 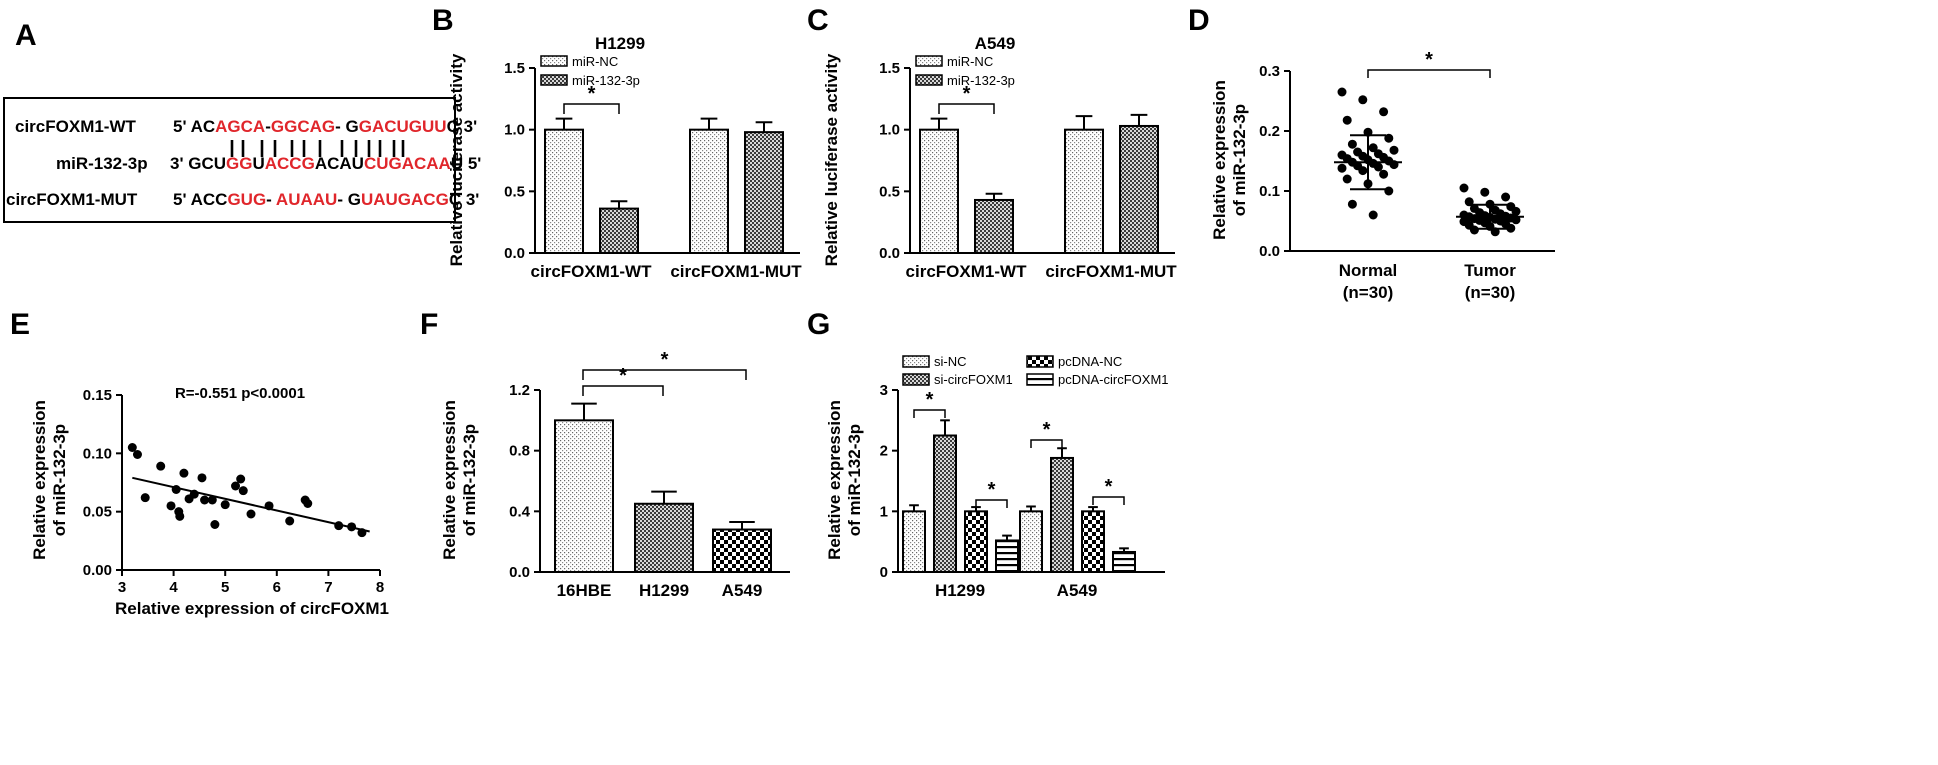 What do you see at coordinates (584, 590) in the screenshot?
I see `x-tick-label: 16HBE` at bounding box center [584, 590].